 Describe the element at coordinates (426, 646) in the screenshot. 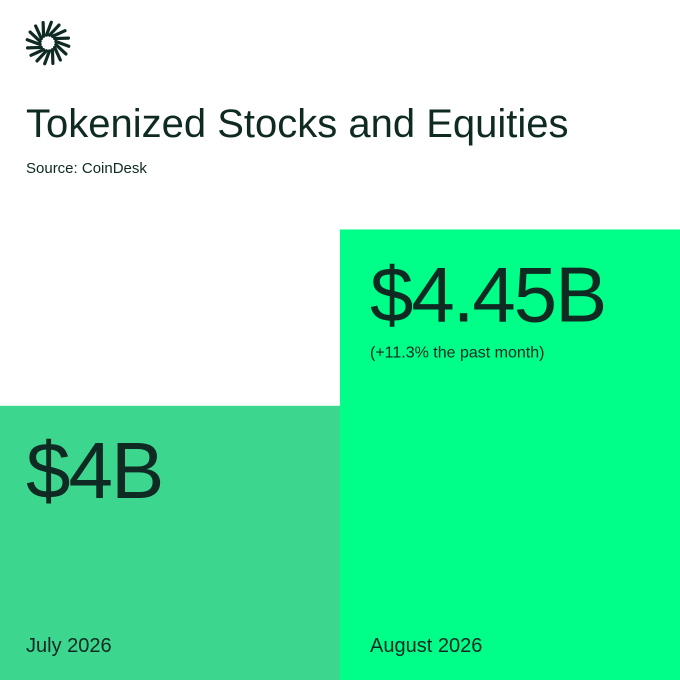

I see `category-label: August 2026` at that location.